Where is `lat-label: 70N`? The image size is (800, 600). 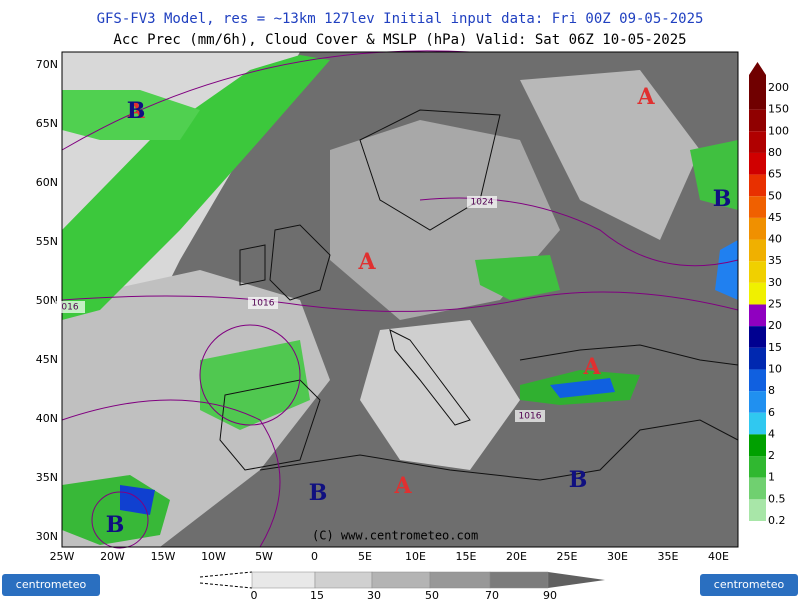
lat-label: 70N is located at coordinates (47, 64).